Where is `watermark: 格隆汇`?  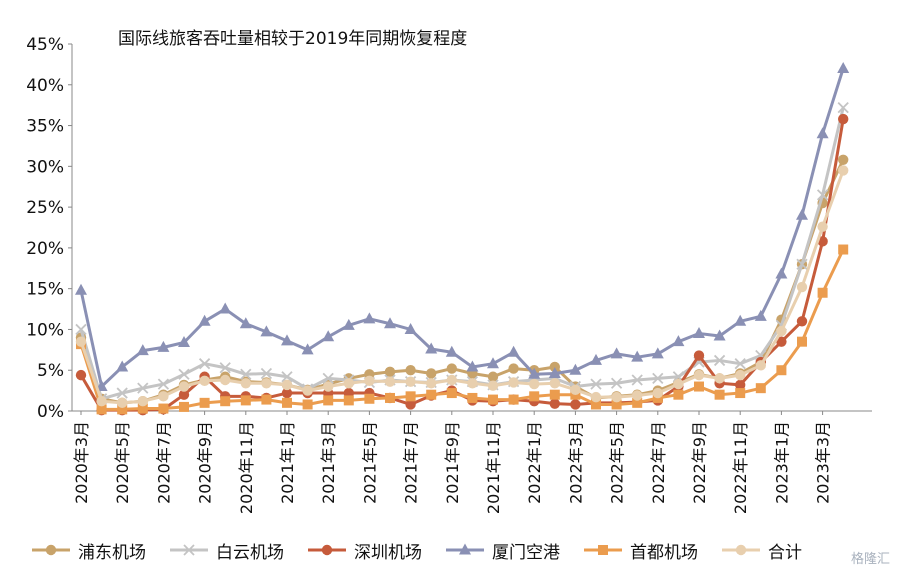 watermark: 格隆汇 is located at coordinates (870, 559).